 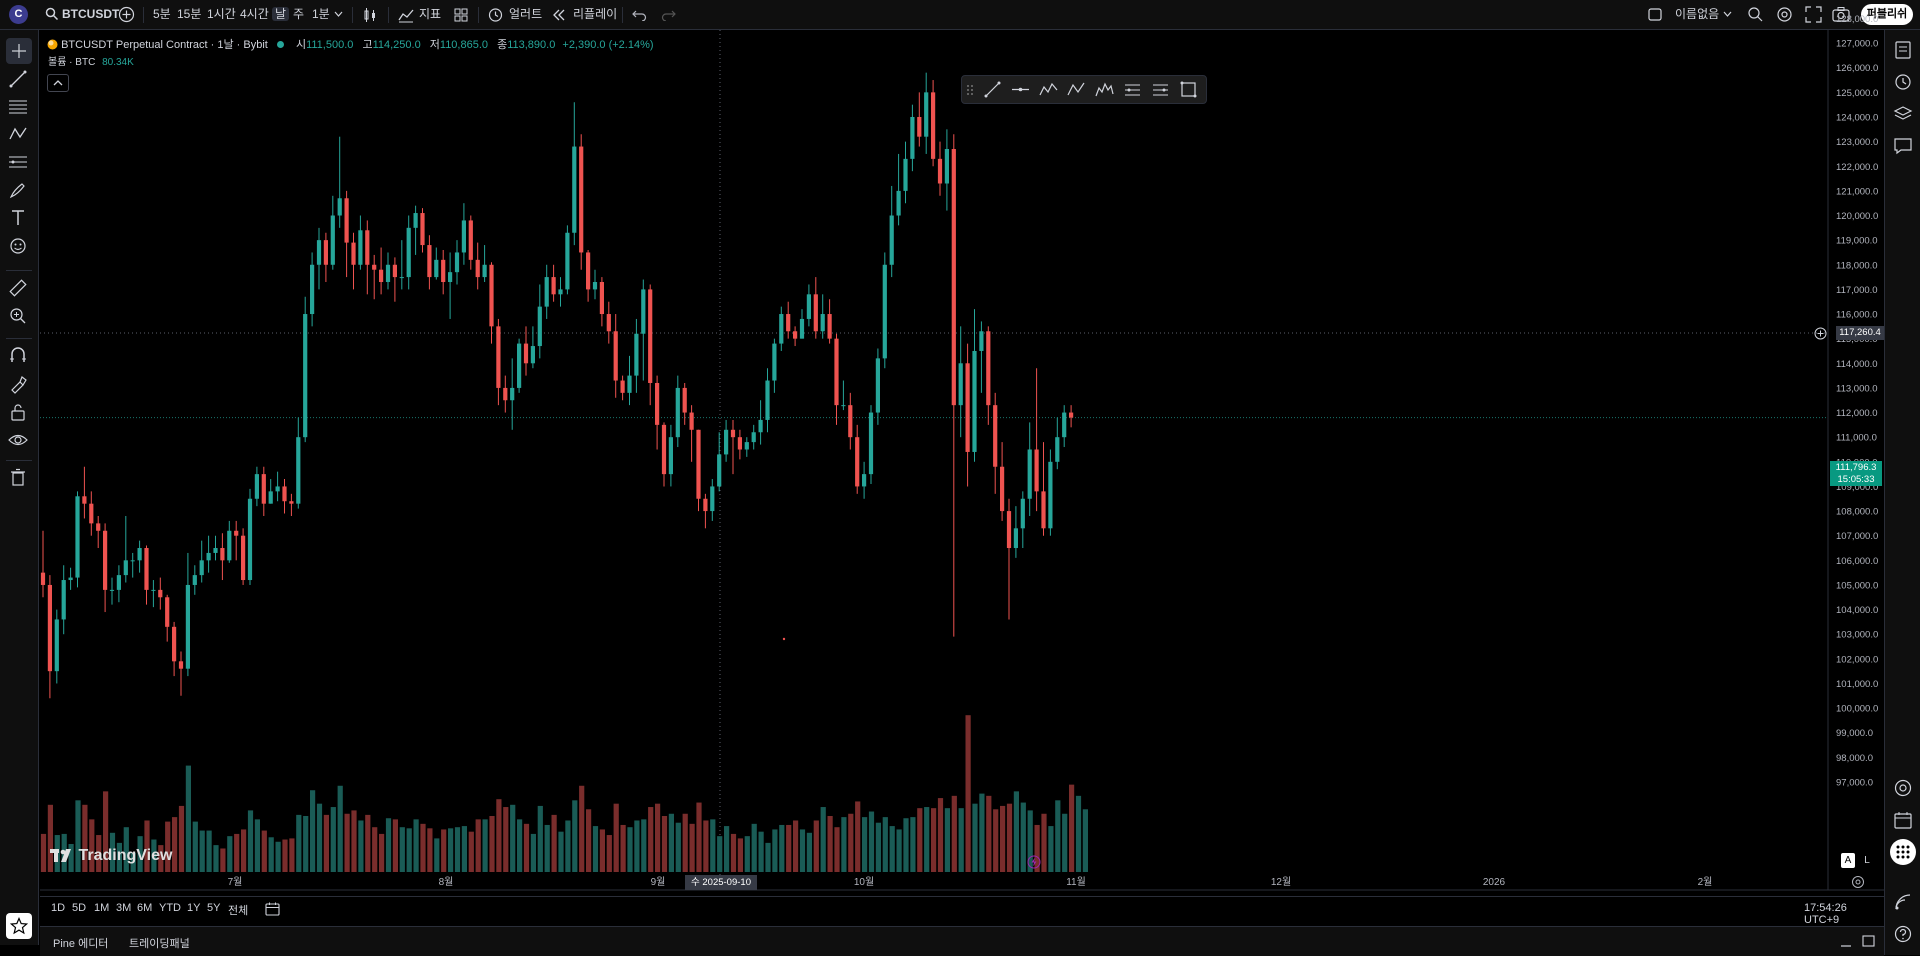 I want to click on range-5y: 5Y, so click(x=213, y=908).